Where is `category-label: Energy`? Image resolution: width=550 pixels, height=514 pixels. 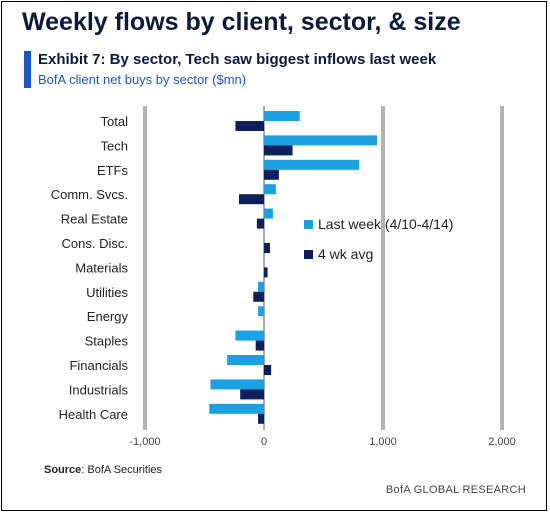 category-label: Energy is located at coordinates (108, 316).